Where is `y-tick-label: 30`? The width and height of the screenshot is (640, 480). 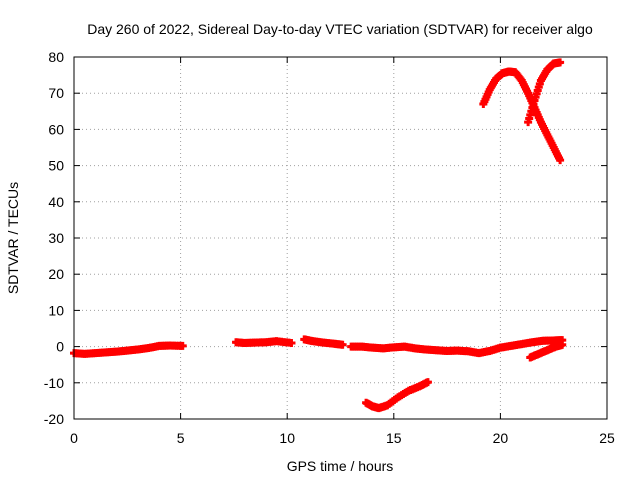 y-tick-label: 30 is located at coordinates (56, 238).